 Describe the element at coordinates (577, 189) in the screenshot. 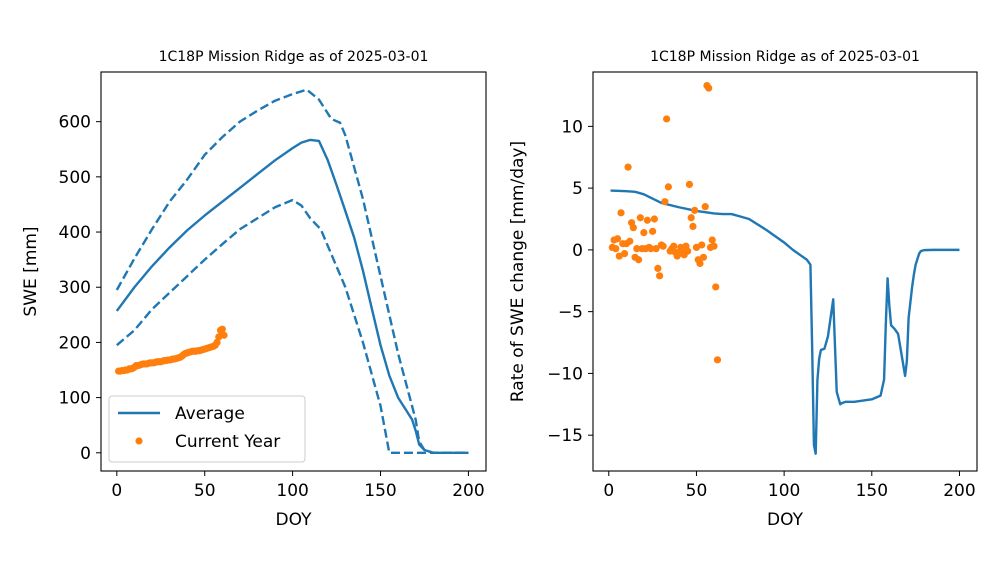

I see `y-tick-label: 5` at that location.